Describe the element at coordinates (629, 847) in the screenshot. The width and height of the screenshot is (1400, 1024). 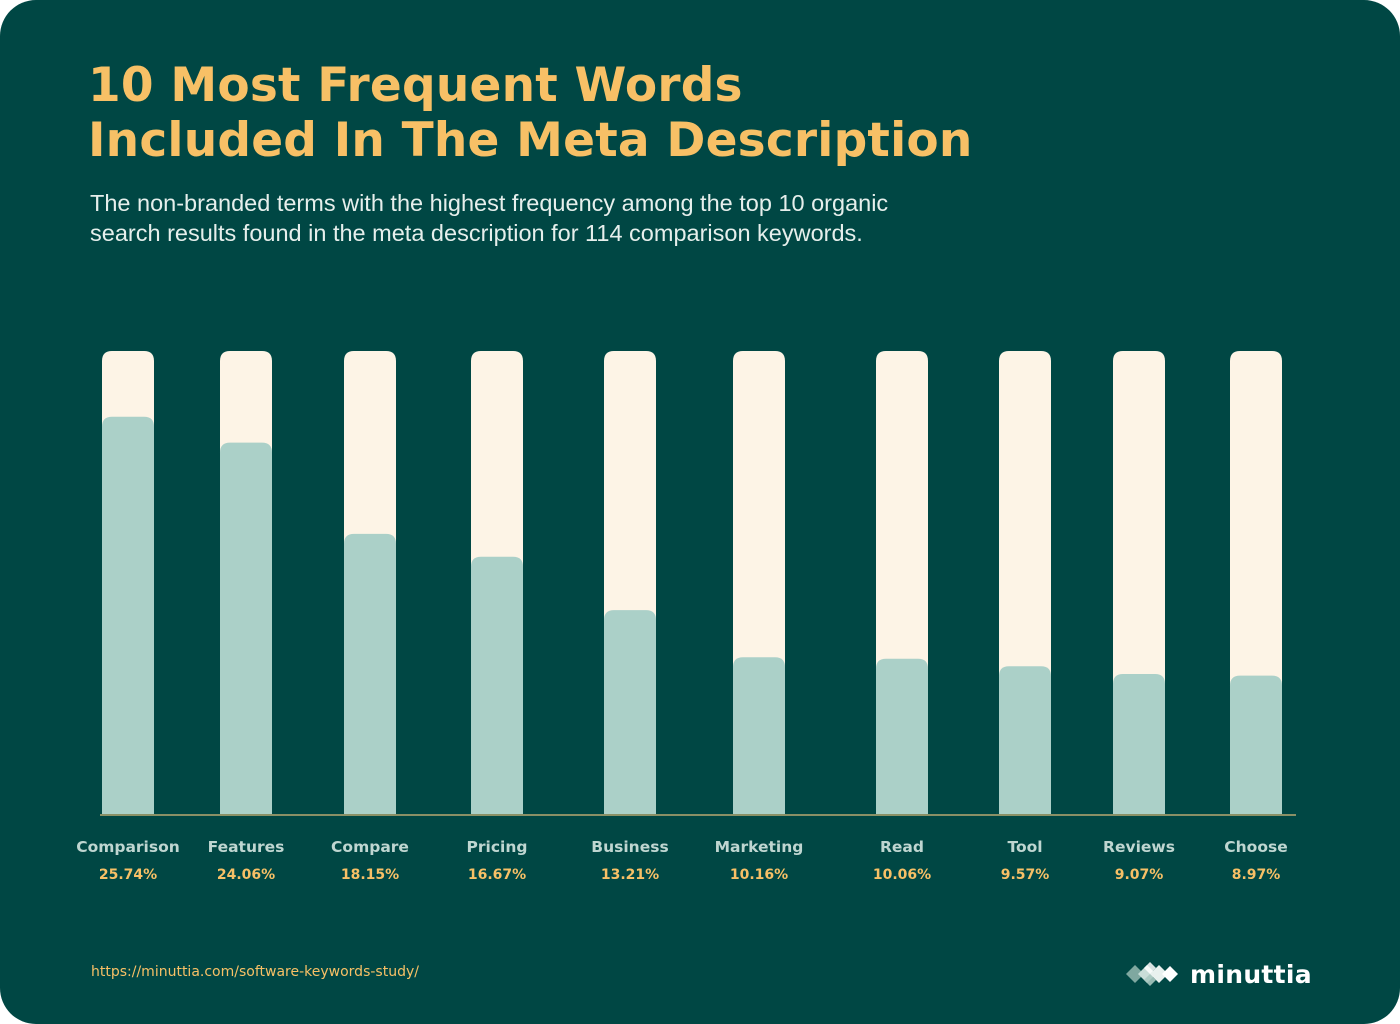
I see `category-label: Business` at that location.